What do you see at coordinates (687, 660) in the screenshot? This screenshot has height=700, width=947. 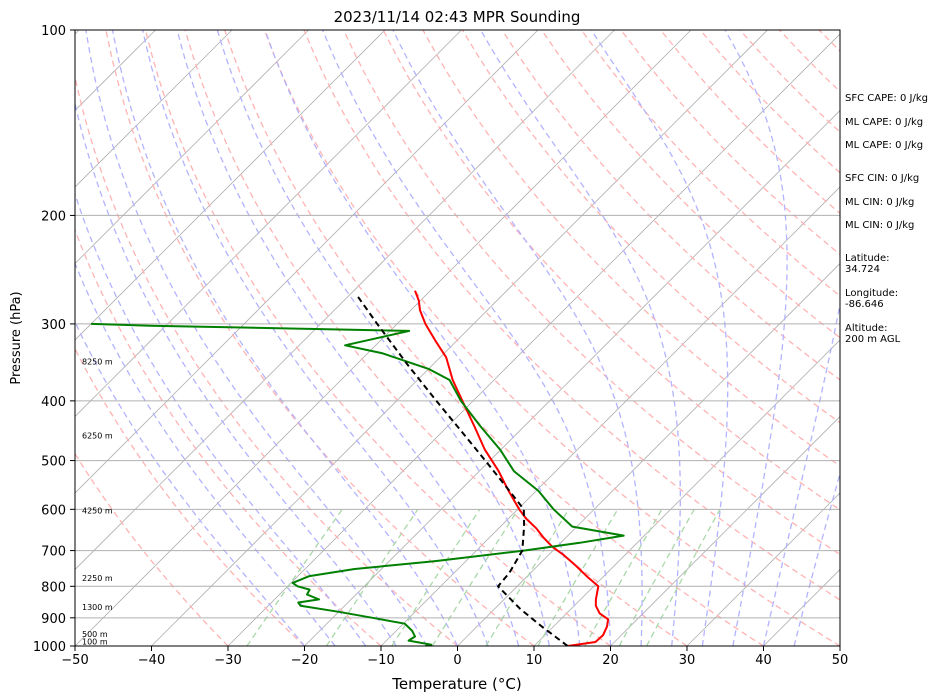 I see `x-tick-label: 30` at bounding box center [687, 660].